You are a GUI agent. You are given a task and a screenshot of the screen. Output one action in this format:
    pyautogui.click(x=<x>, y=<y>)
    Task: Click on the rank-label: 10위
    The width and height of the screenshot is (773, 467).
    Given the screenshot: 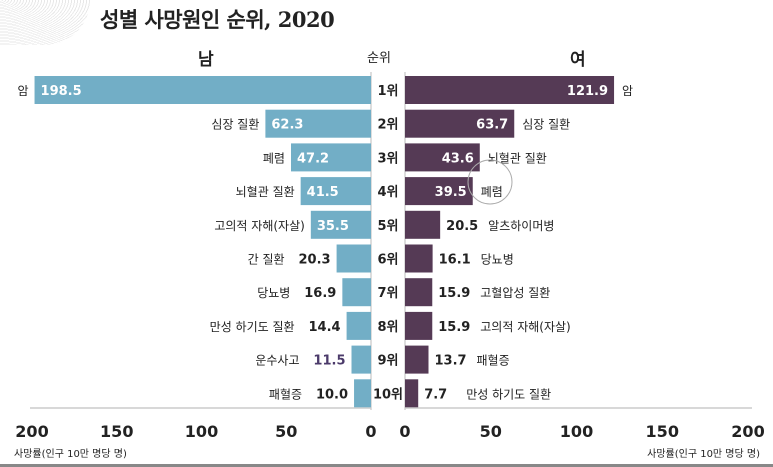 What is the action you would take?
    pyautogui.click(x=388, y=394)
    